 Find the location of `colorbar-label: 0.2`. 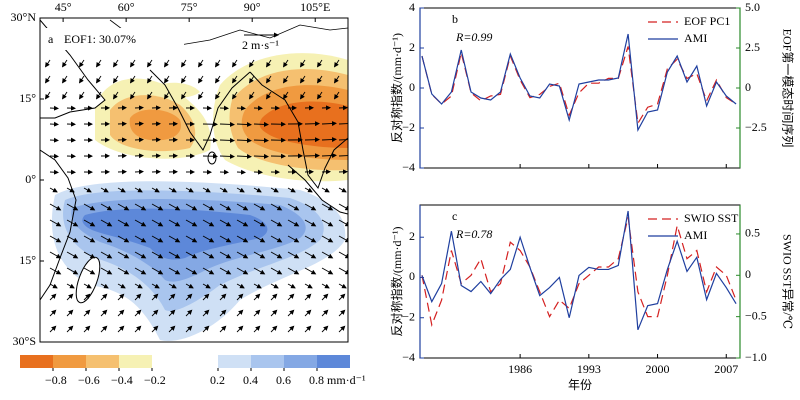

colorbar-label: 0.2 is located at coordinates (217, 380).